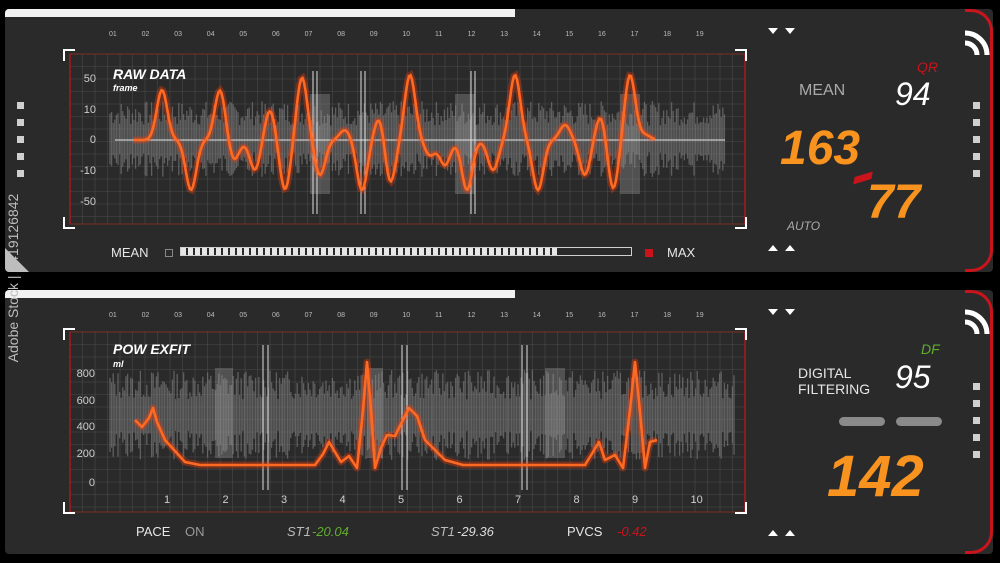  What do you see at coordinates (825, 373) in the screenshot?
I see `digital-filtering-line1: DIGITAL` at bounding box center [825, 373].